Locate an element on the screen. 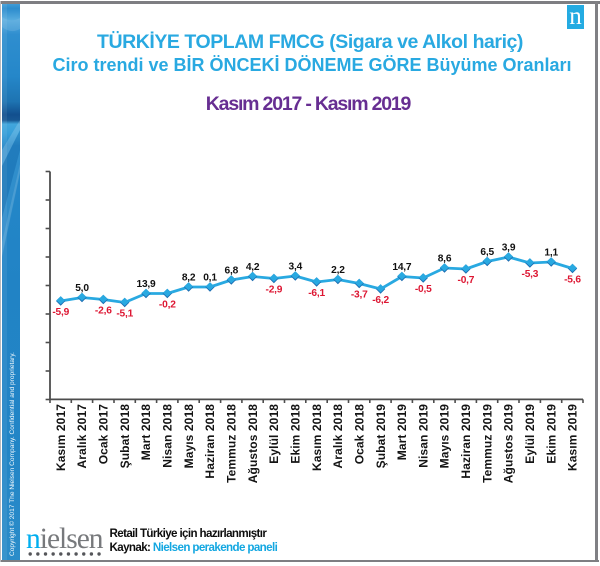 This screenshot has height=566, width=600. svg-text: Mayıs 2018 is located at coordinates (189, 436).